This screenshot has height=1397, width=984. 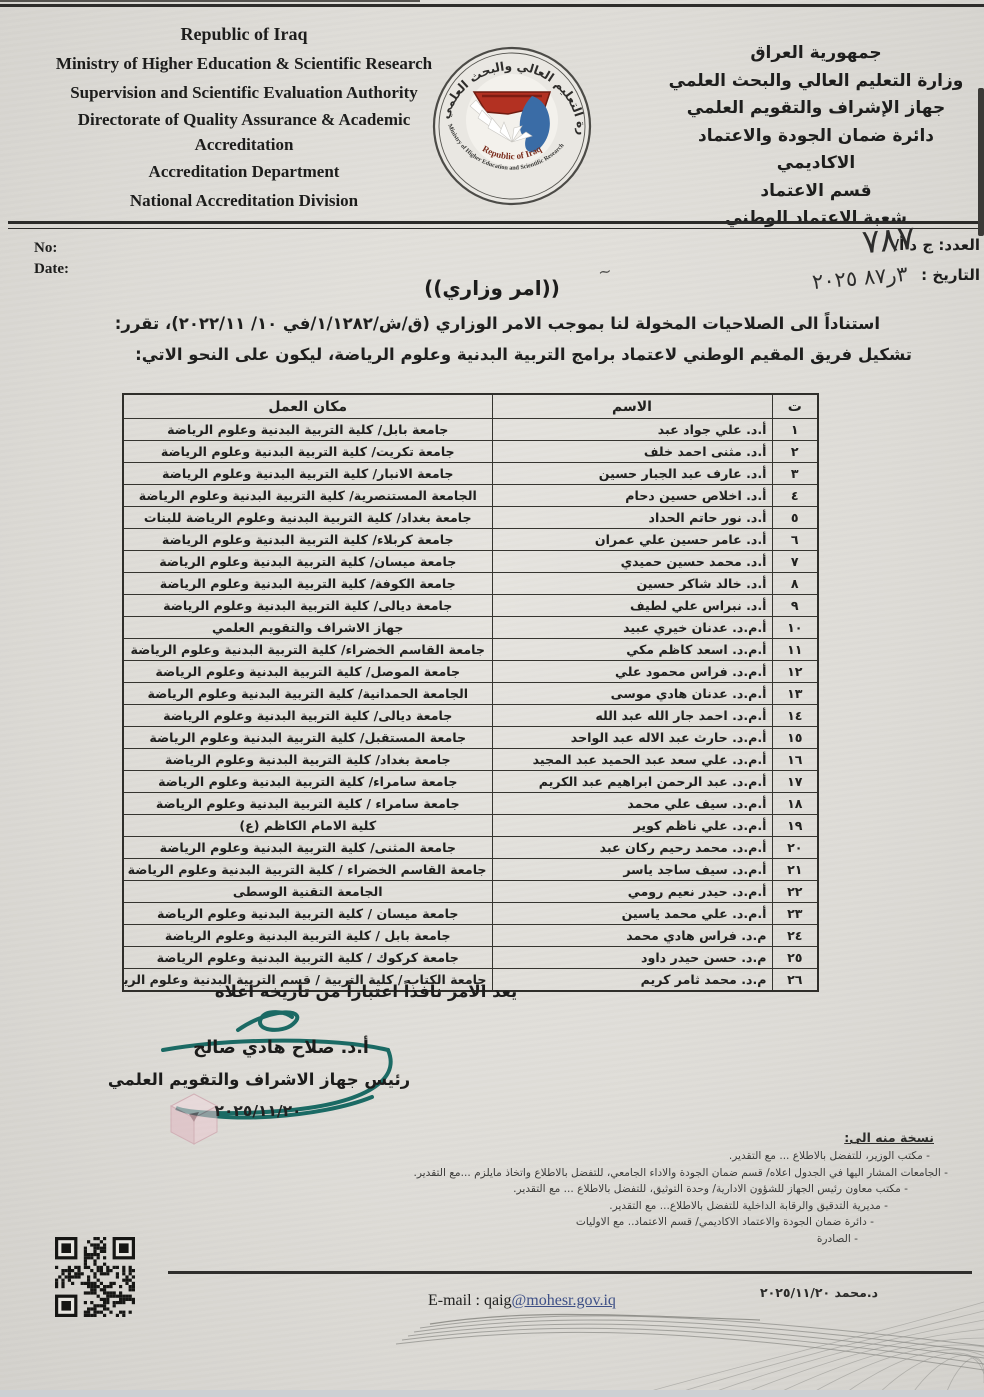 I want to click on cell-no: ٢٠, so click(x=795, y=847).